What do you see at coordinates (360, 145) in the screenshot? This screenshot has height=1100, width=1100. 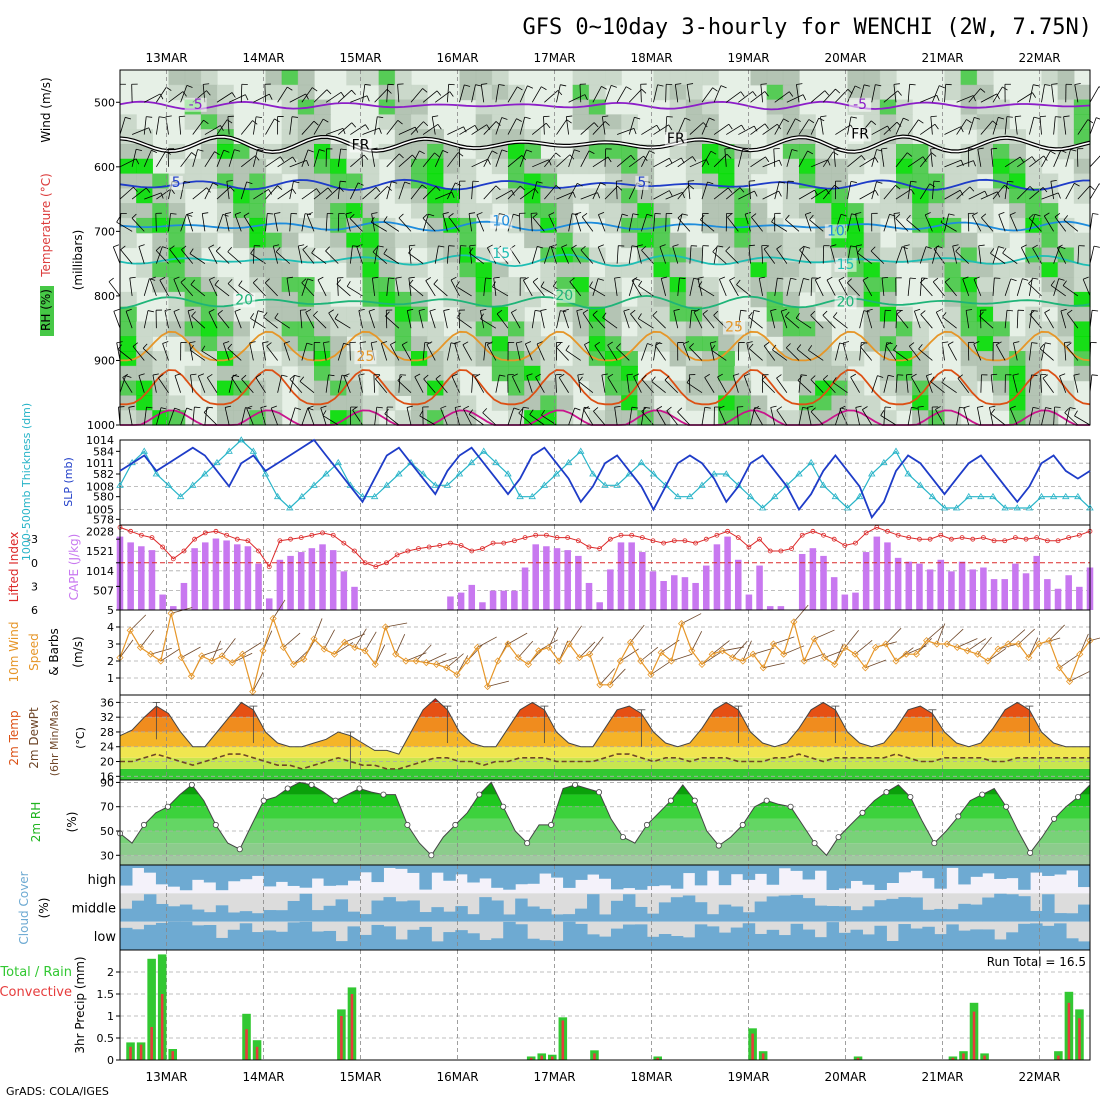 I see `contour-label-bg` at bounding box center [360, 145].